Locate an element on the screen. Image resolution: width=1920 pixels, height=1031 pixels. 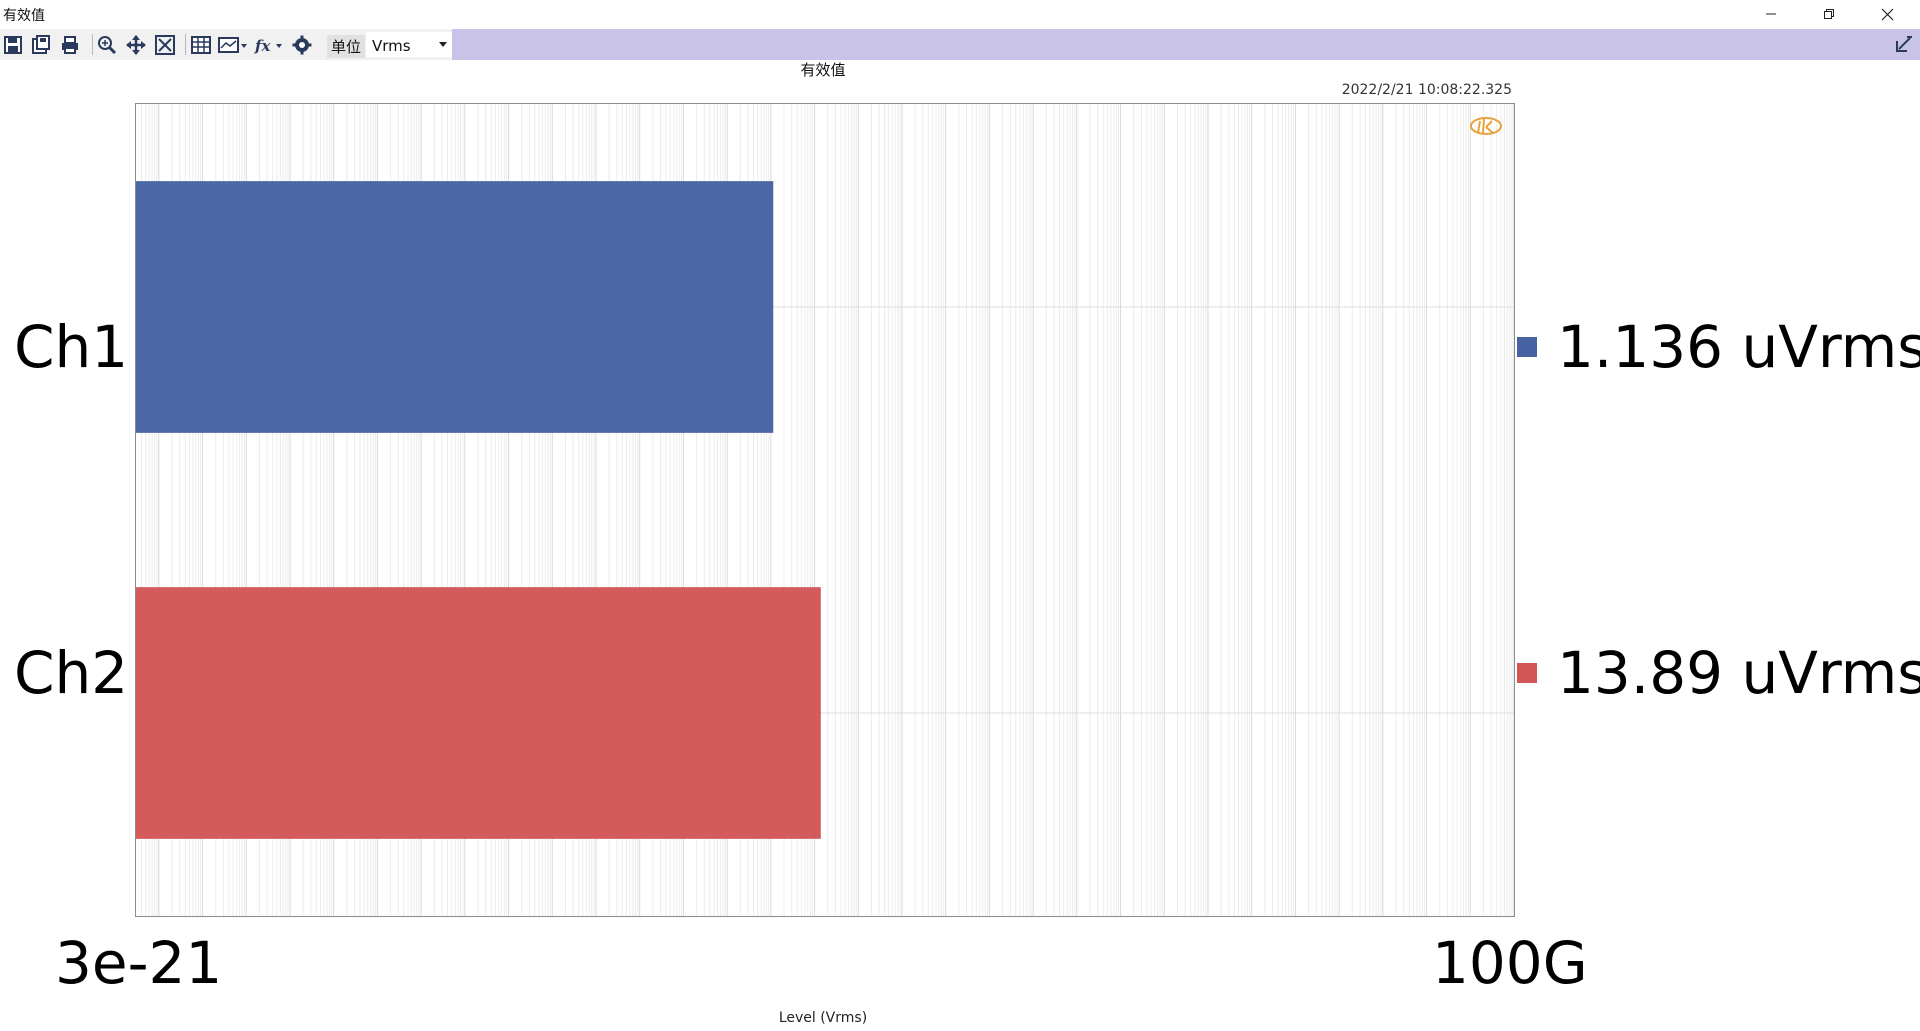
pan-button is located at coordinates (136, 45).